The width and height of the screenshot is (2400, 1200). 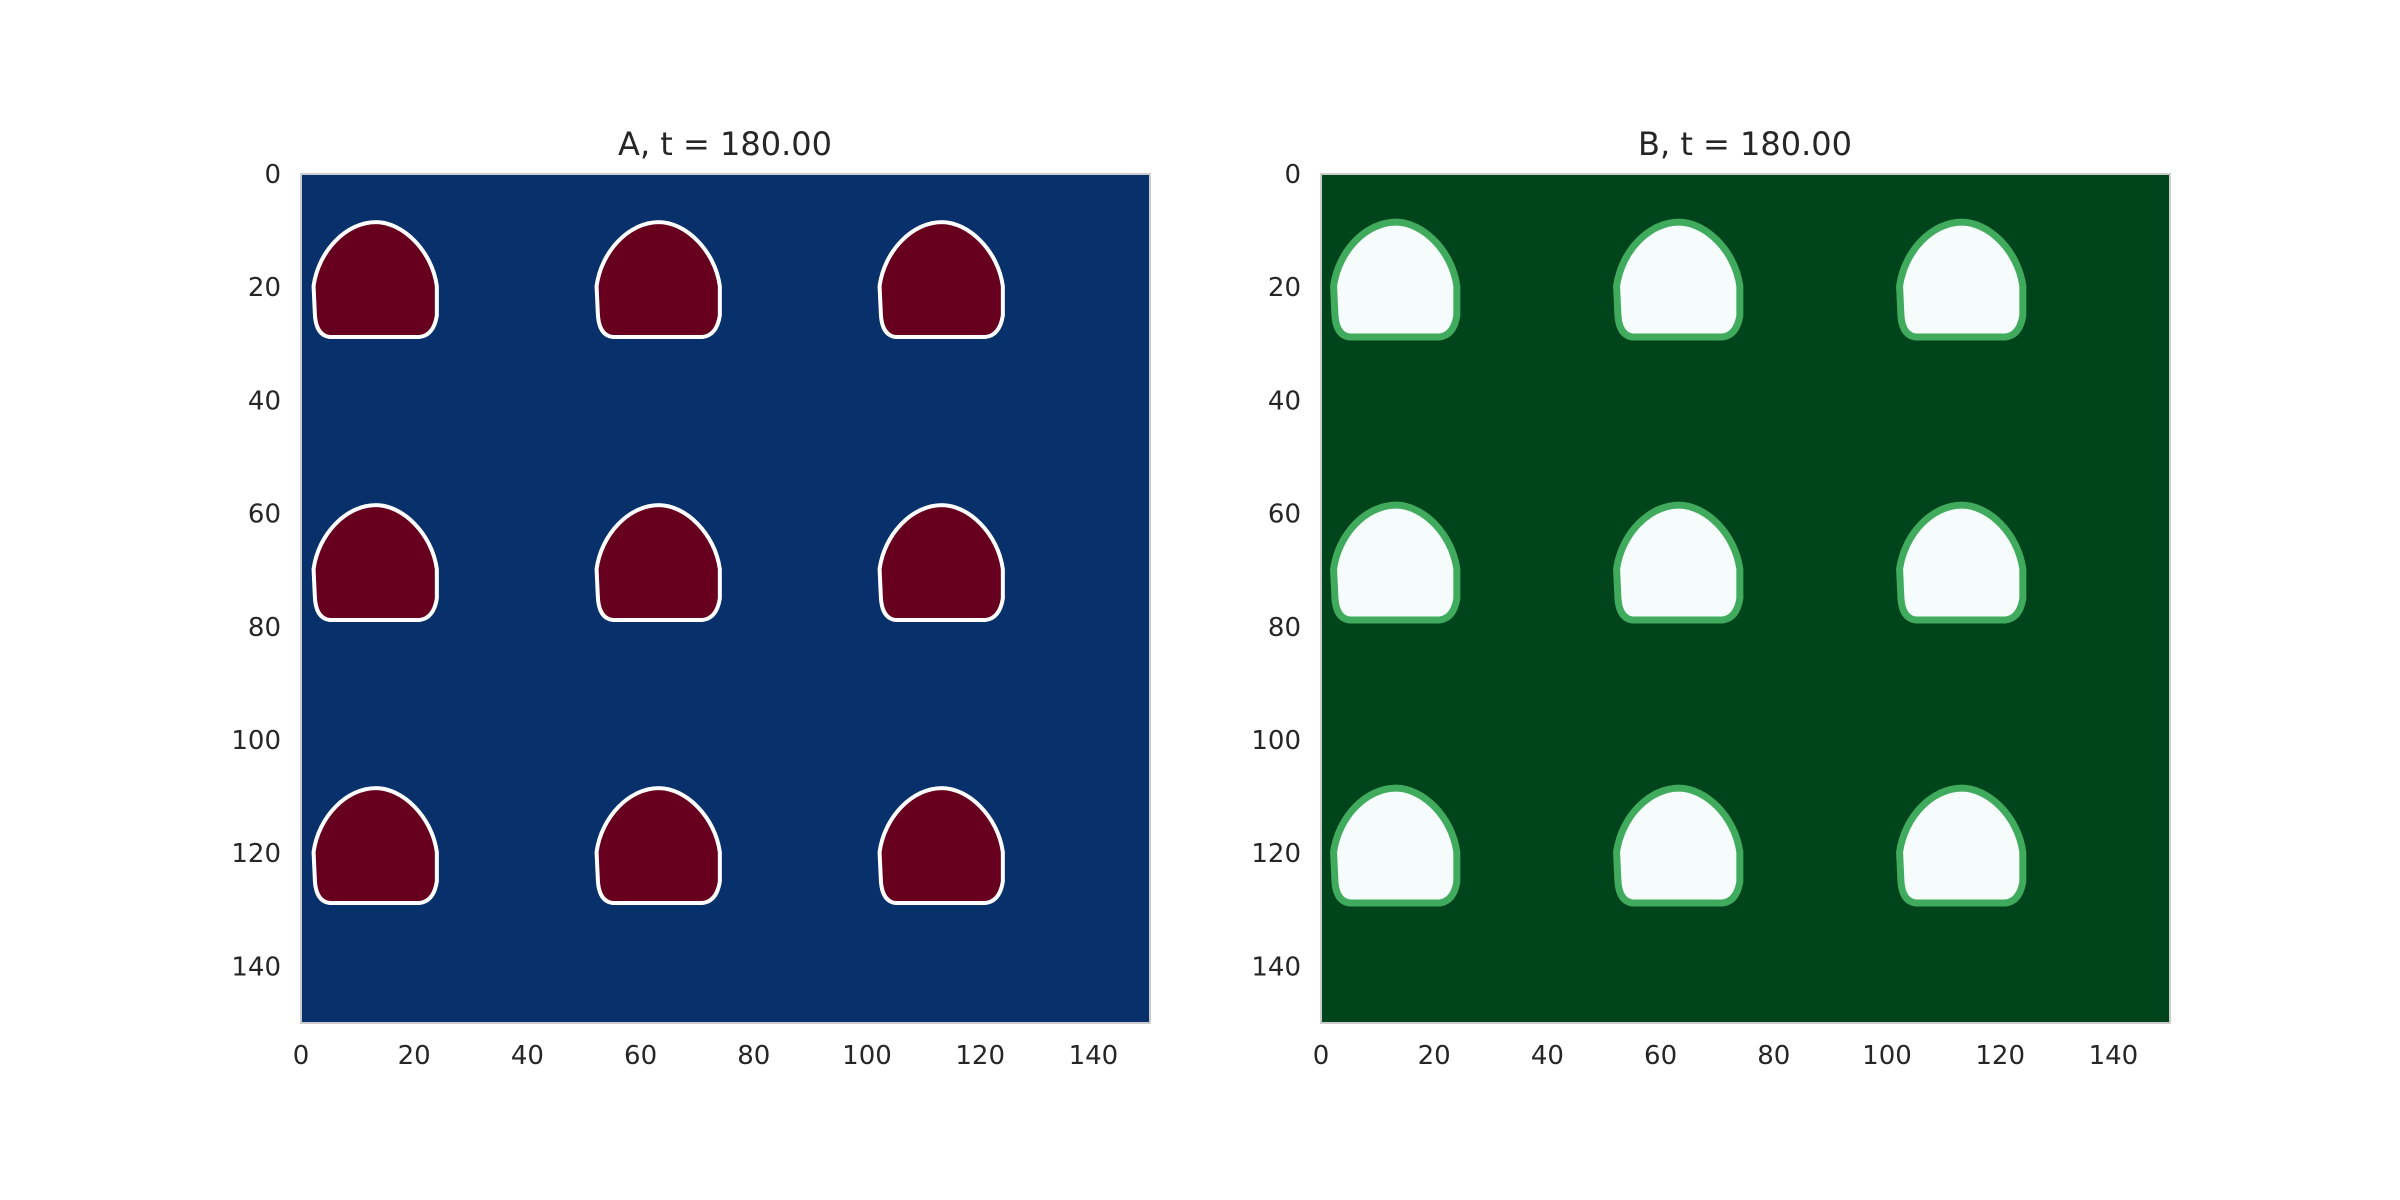 I want to click on panel-b-y-tick: 60, so click(x=1284, y=515).